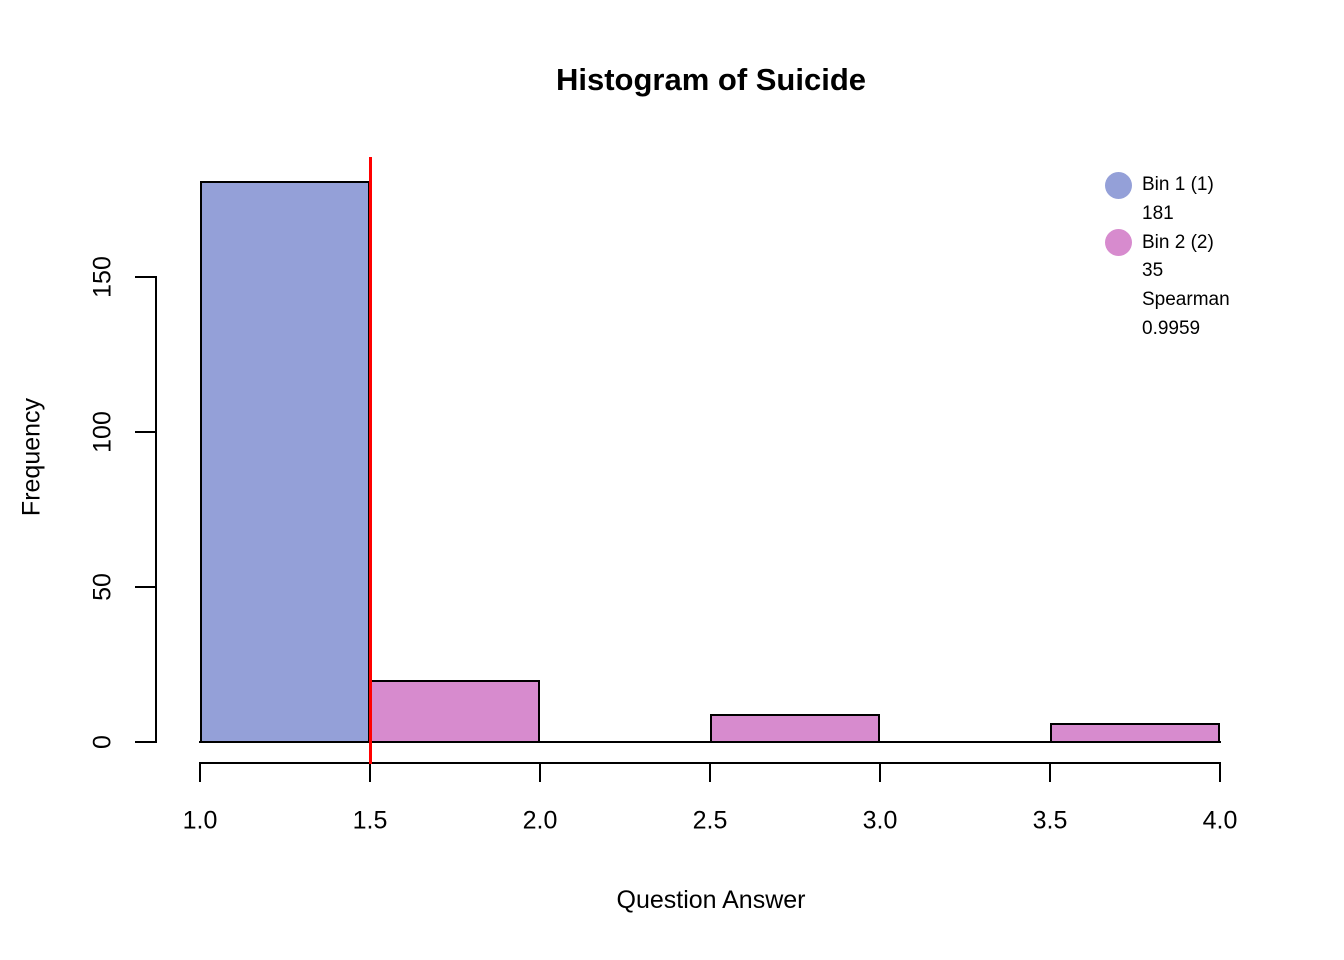 This screenshot has height=960, width=1344. Describe the element at coordinates (370, 820) in the screenshot. I see `x-tick-label: 1.5` at that location.